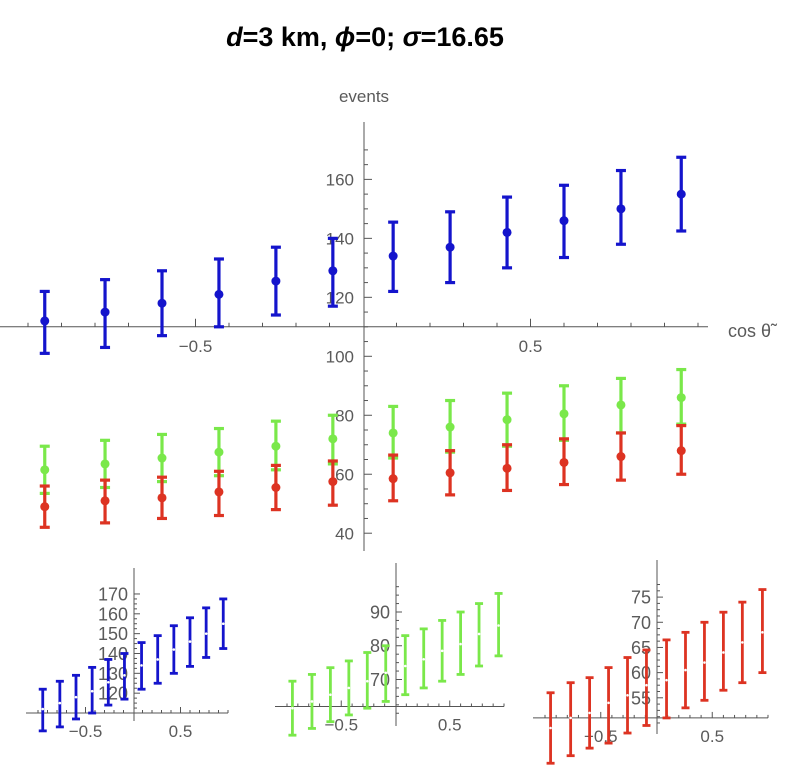 The width and height of the screenshot is (800, 768). I want to click on y-axis-label: events, so click(364, 96).